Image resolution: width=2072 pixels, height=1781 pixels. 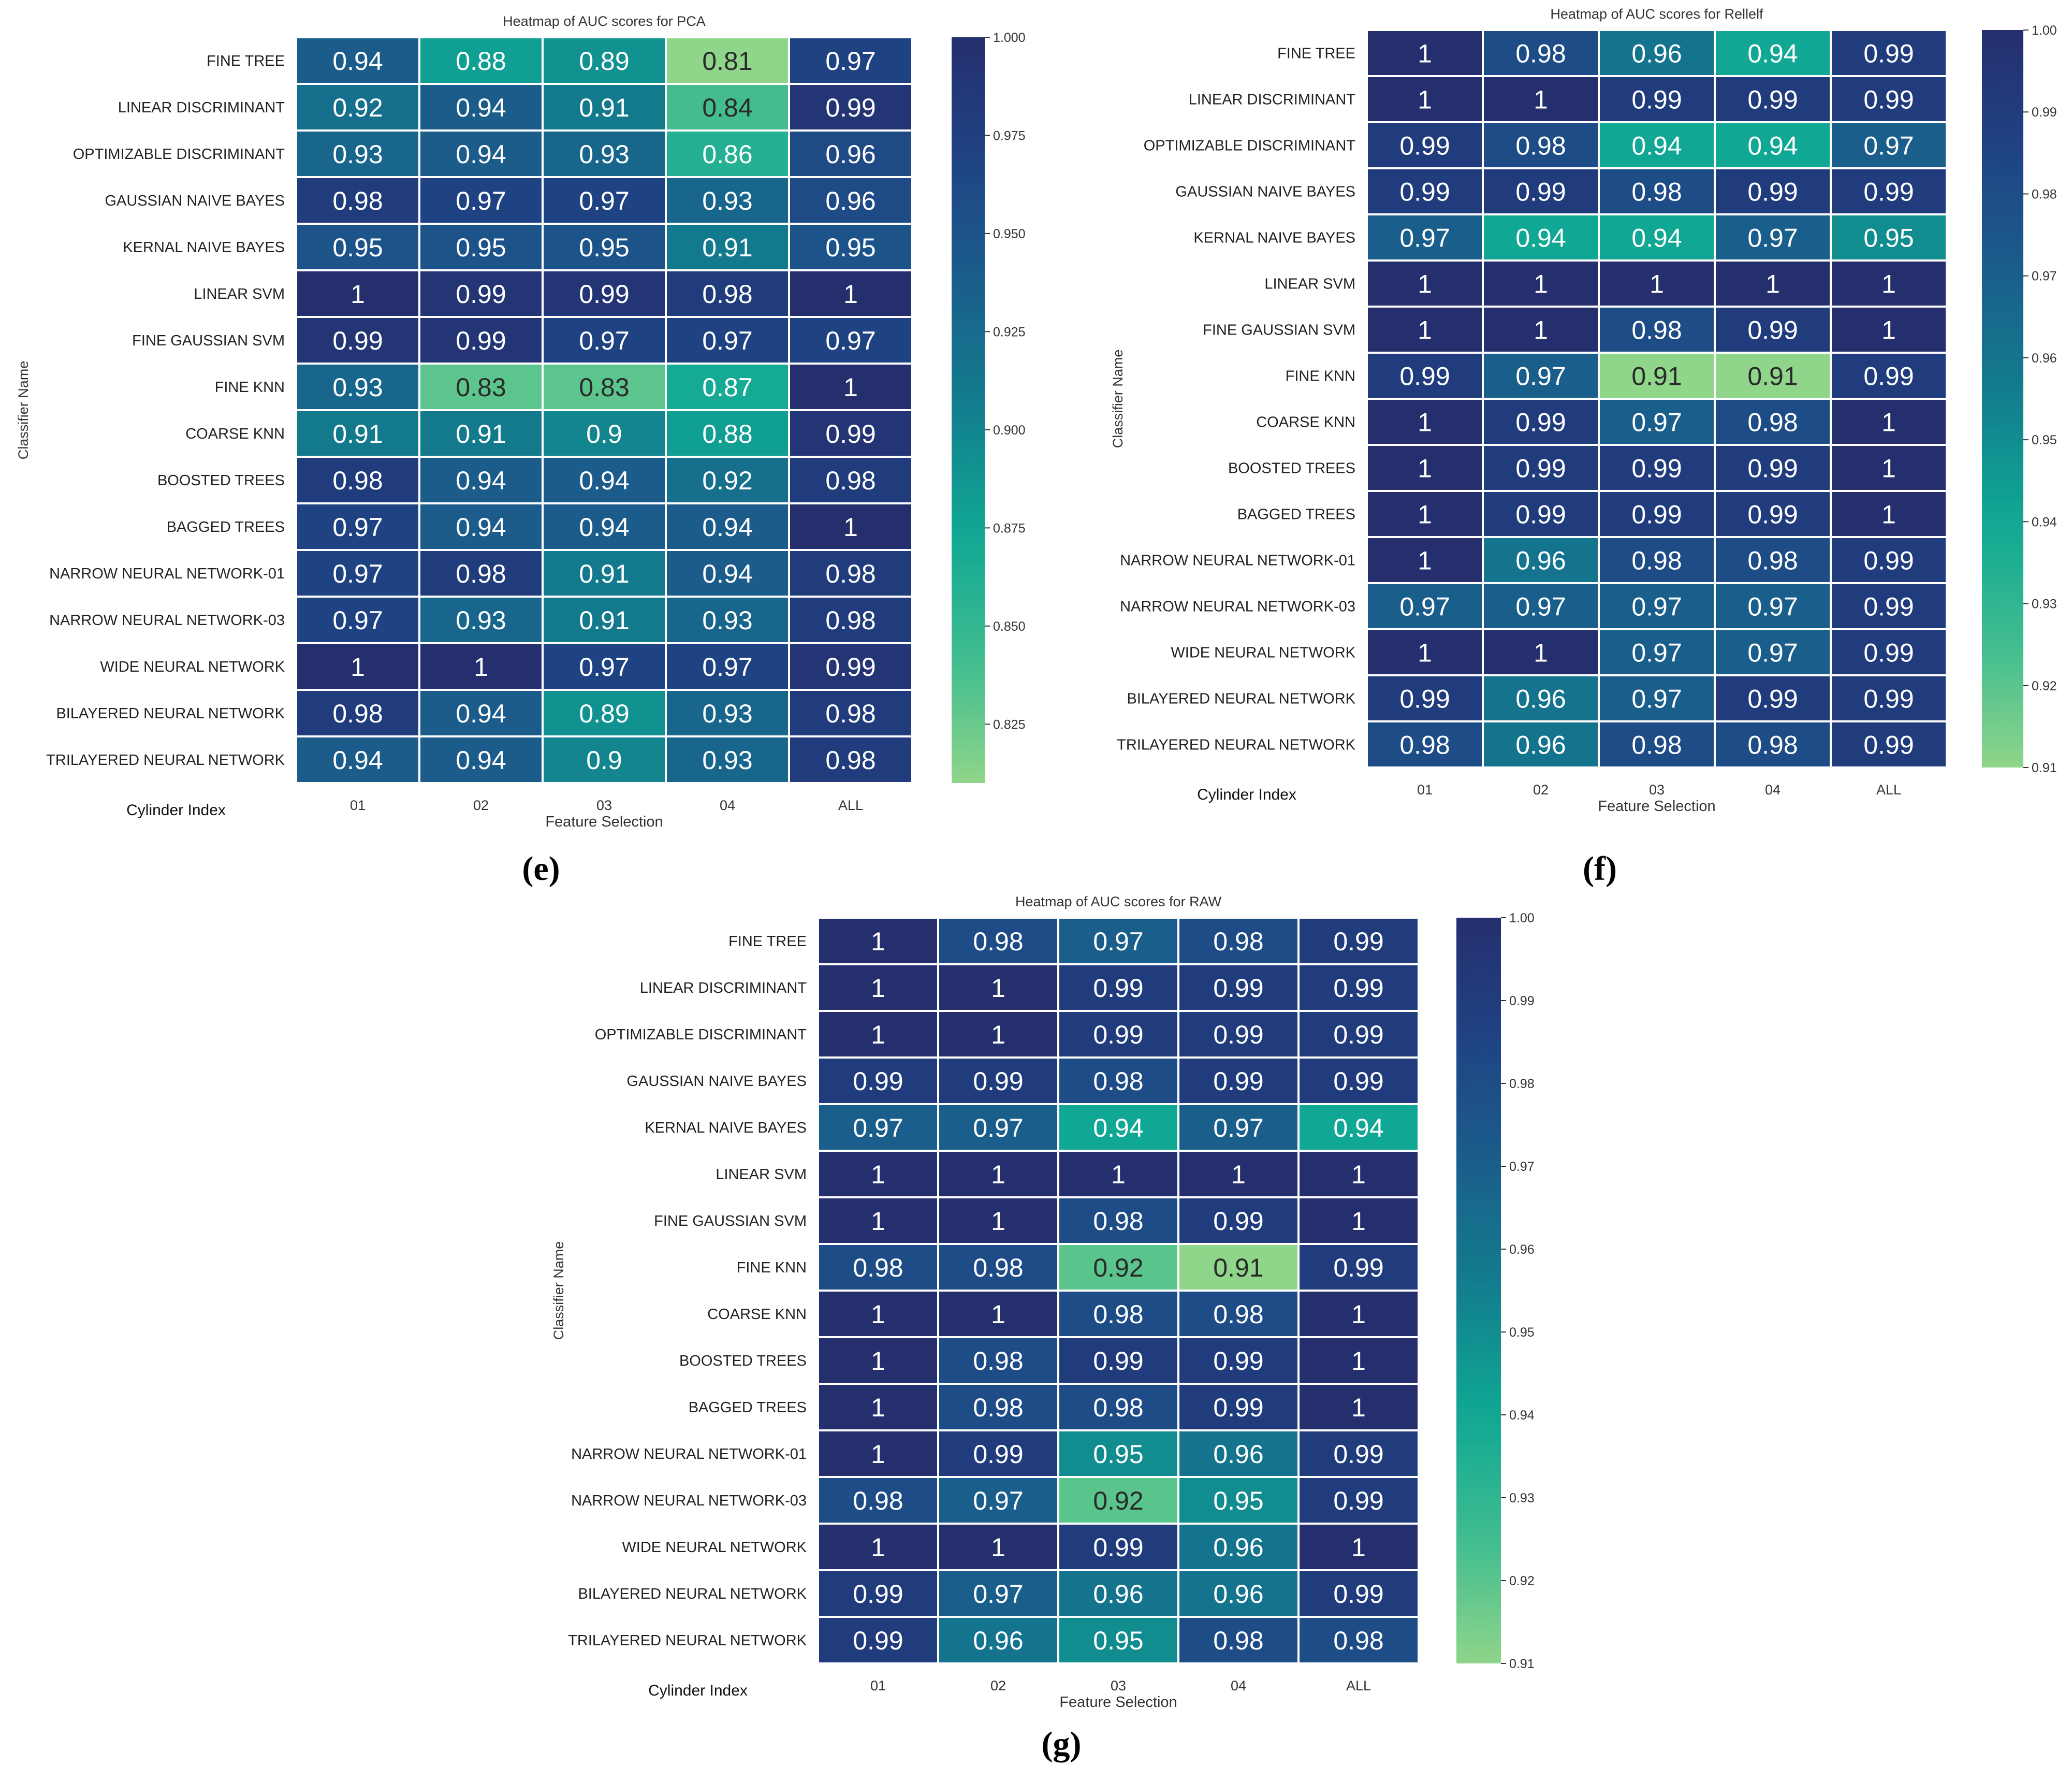 I want to click on heatmap-relieff-value-r15-c3: 0.98, so click(x=1773, y=745).